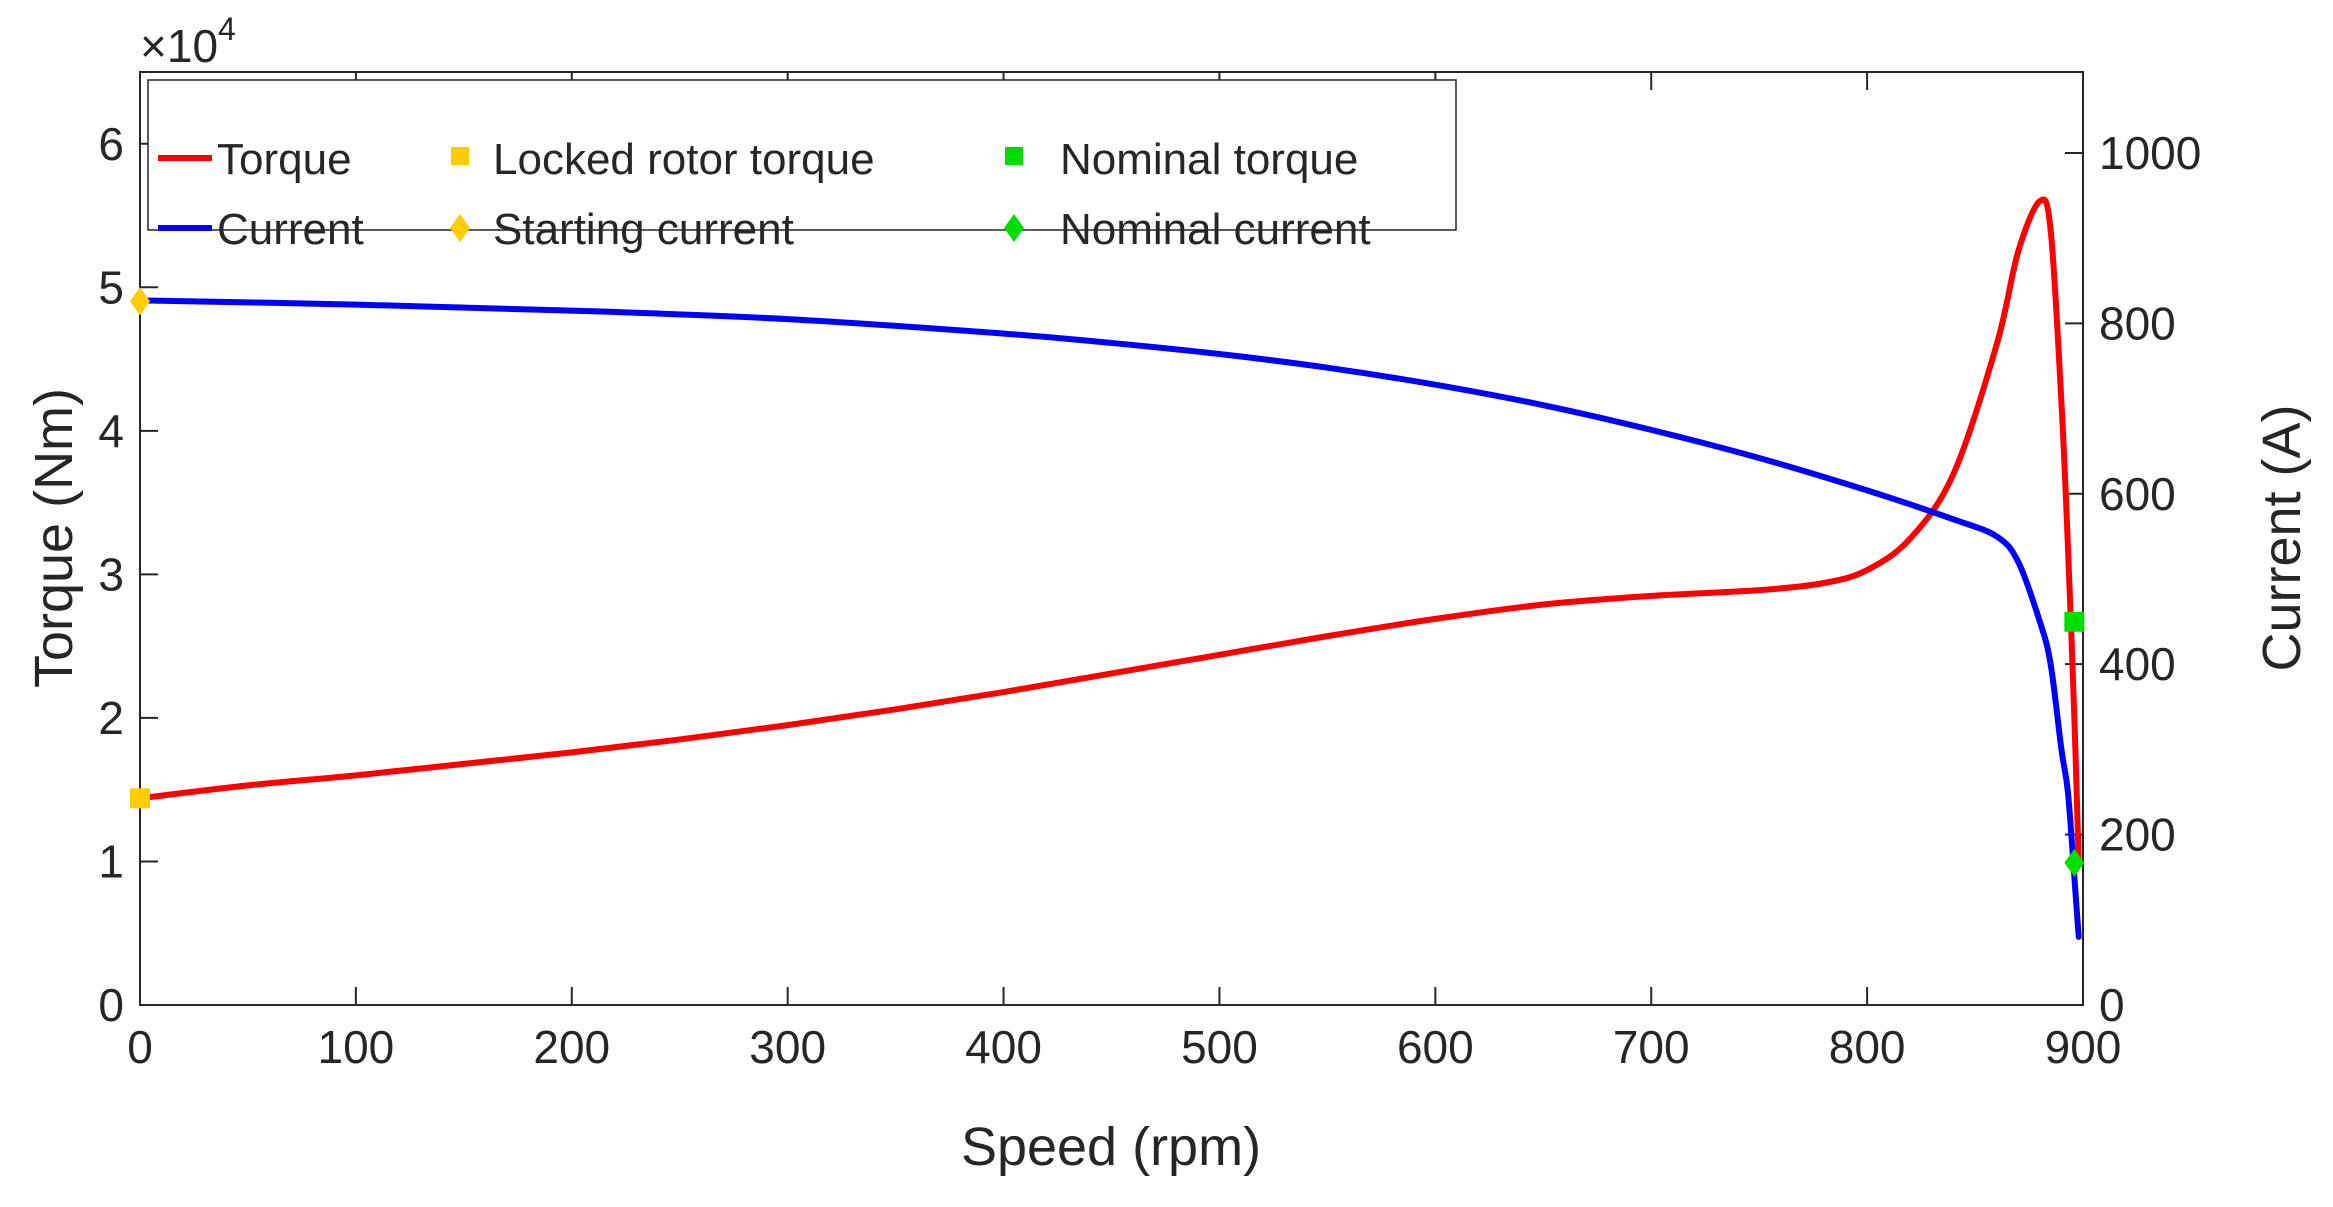  What do you see at coordinates (1014, 228) in the screenshot?
I see `legend-swatch-nominal-current` at bounding box center [1014, 228].